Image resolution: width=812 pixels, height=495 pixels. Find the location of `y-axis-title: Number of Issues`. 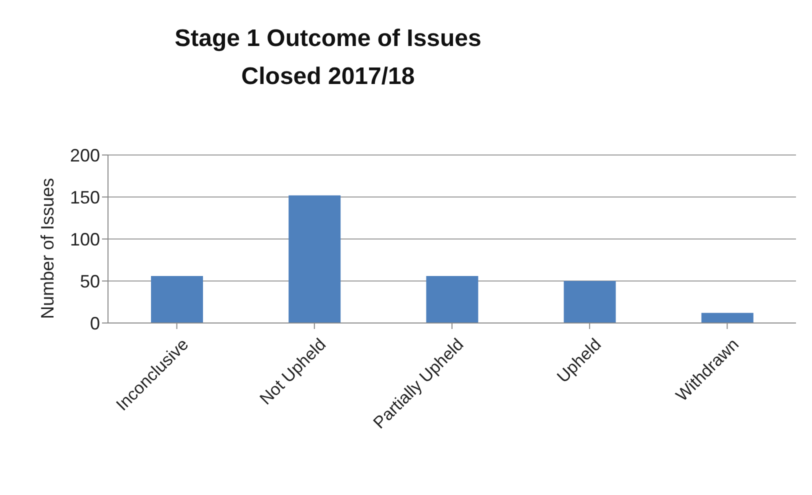

y-axis-title: Number of Issues is located at coordinates (47, 248).